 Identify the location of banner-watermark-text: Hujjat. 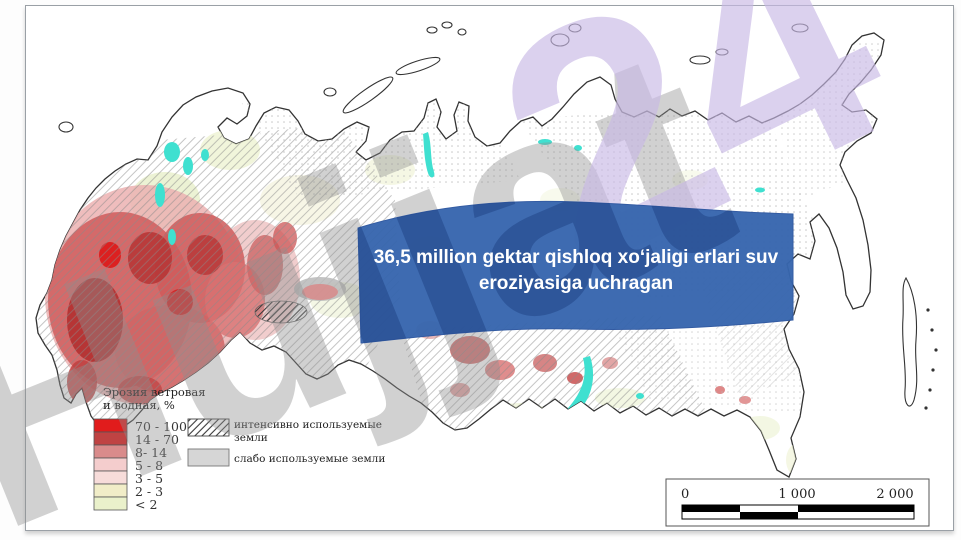
(563, 272).